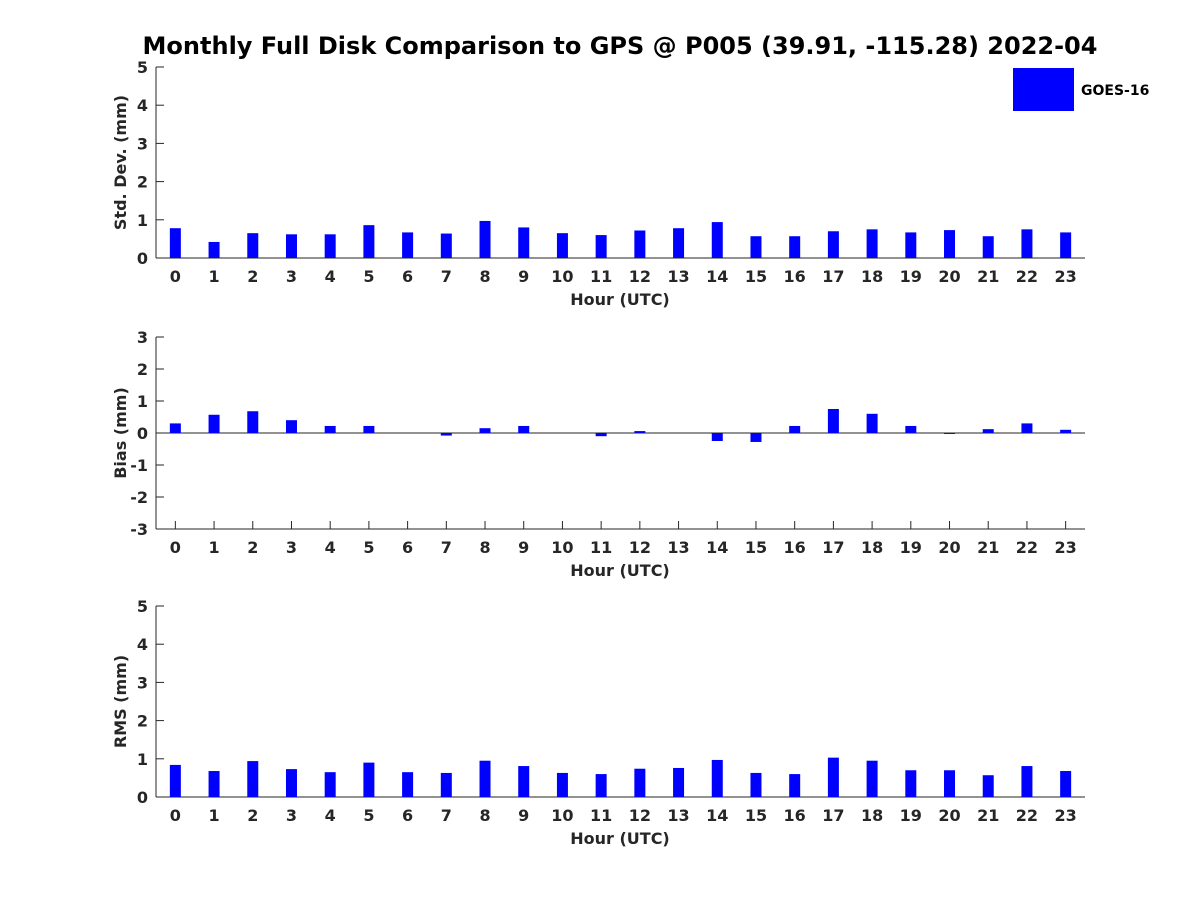 The image size is (1200, 900). I want to click on y-tick-label: 4, so click(142, 105).